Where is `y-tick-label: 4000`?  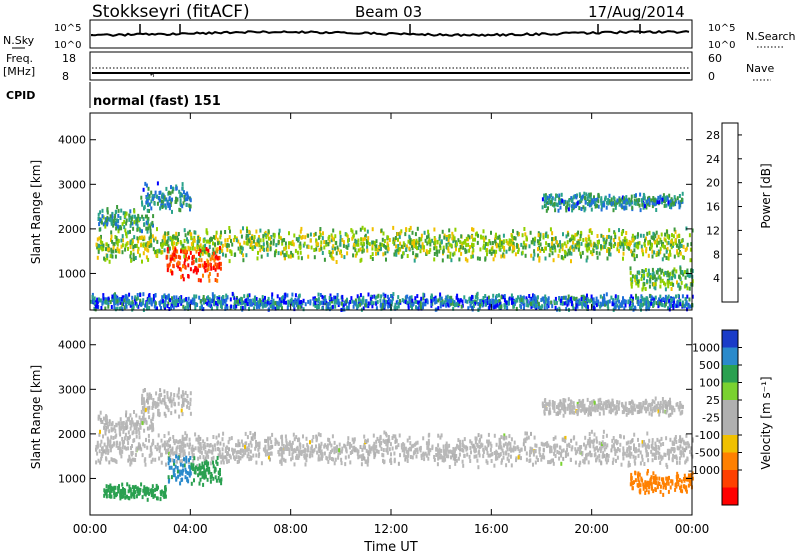 y-tick-label: 4000 is located at coordinates (72, 140).